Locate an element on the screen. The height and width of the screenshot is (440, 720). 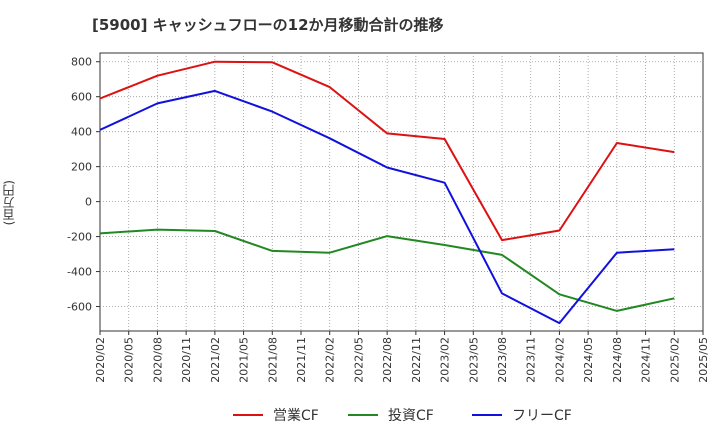
x-tick-label: 2023/11 is located at coordinates (531, 360).